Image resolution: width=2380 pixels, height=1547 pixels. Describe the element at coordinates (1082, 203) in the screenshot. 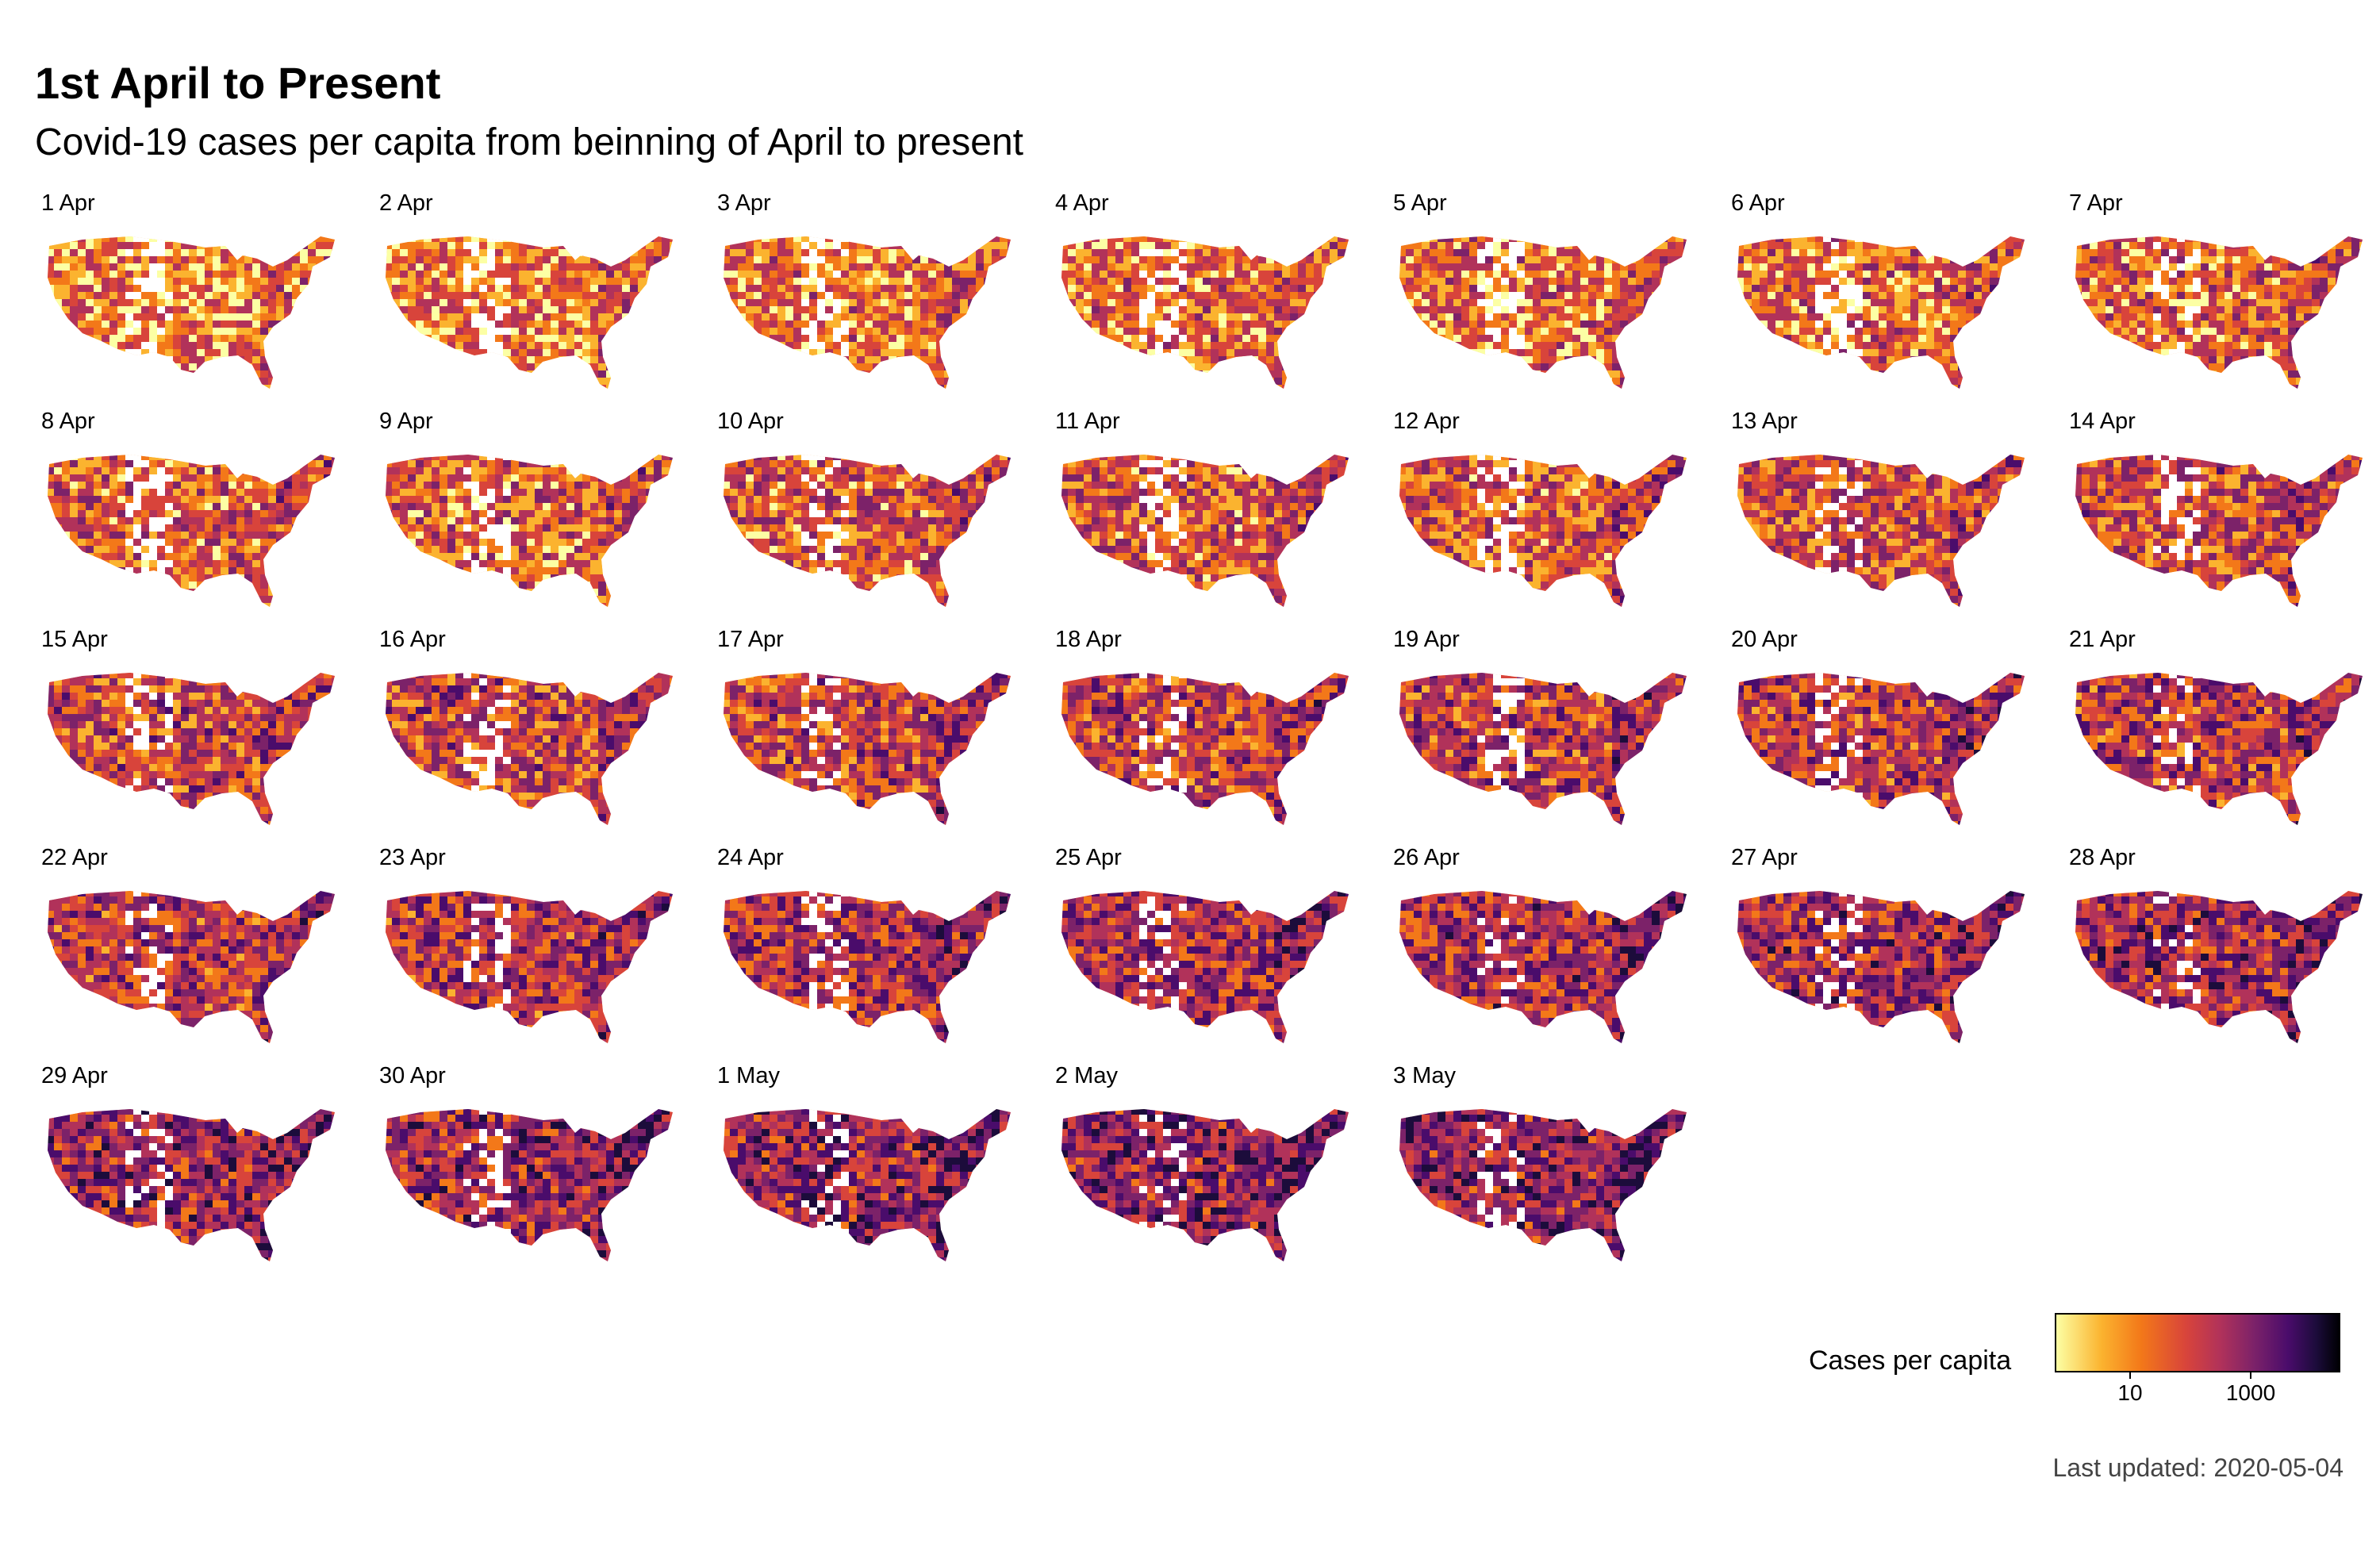

I see `panel-date-label: 4 Apr` at that location.